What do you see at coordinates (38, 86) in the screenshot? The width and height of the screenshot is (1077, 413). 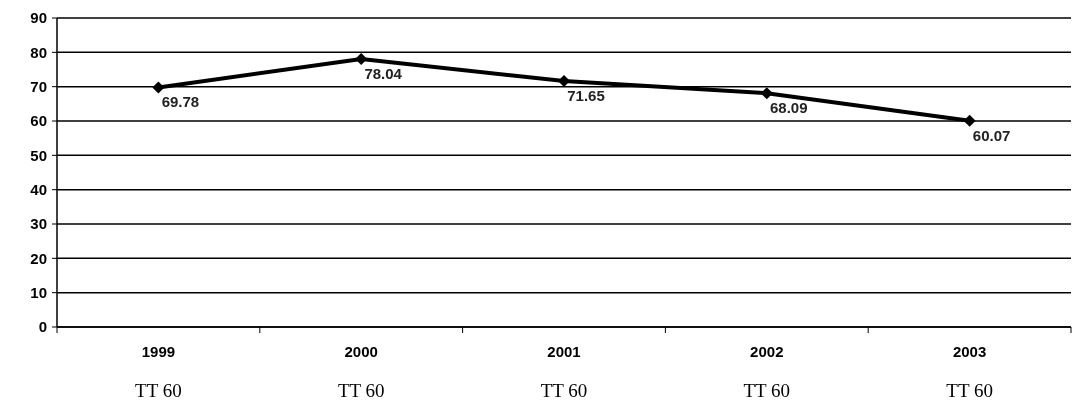 I see `y-tick-label: 70` at bounding box center [38, 86].